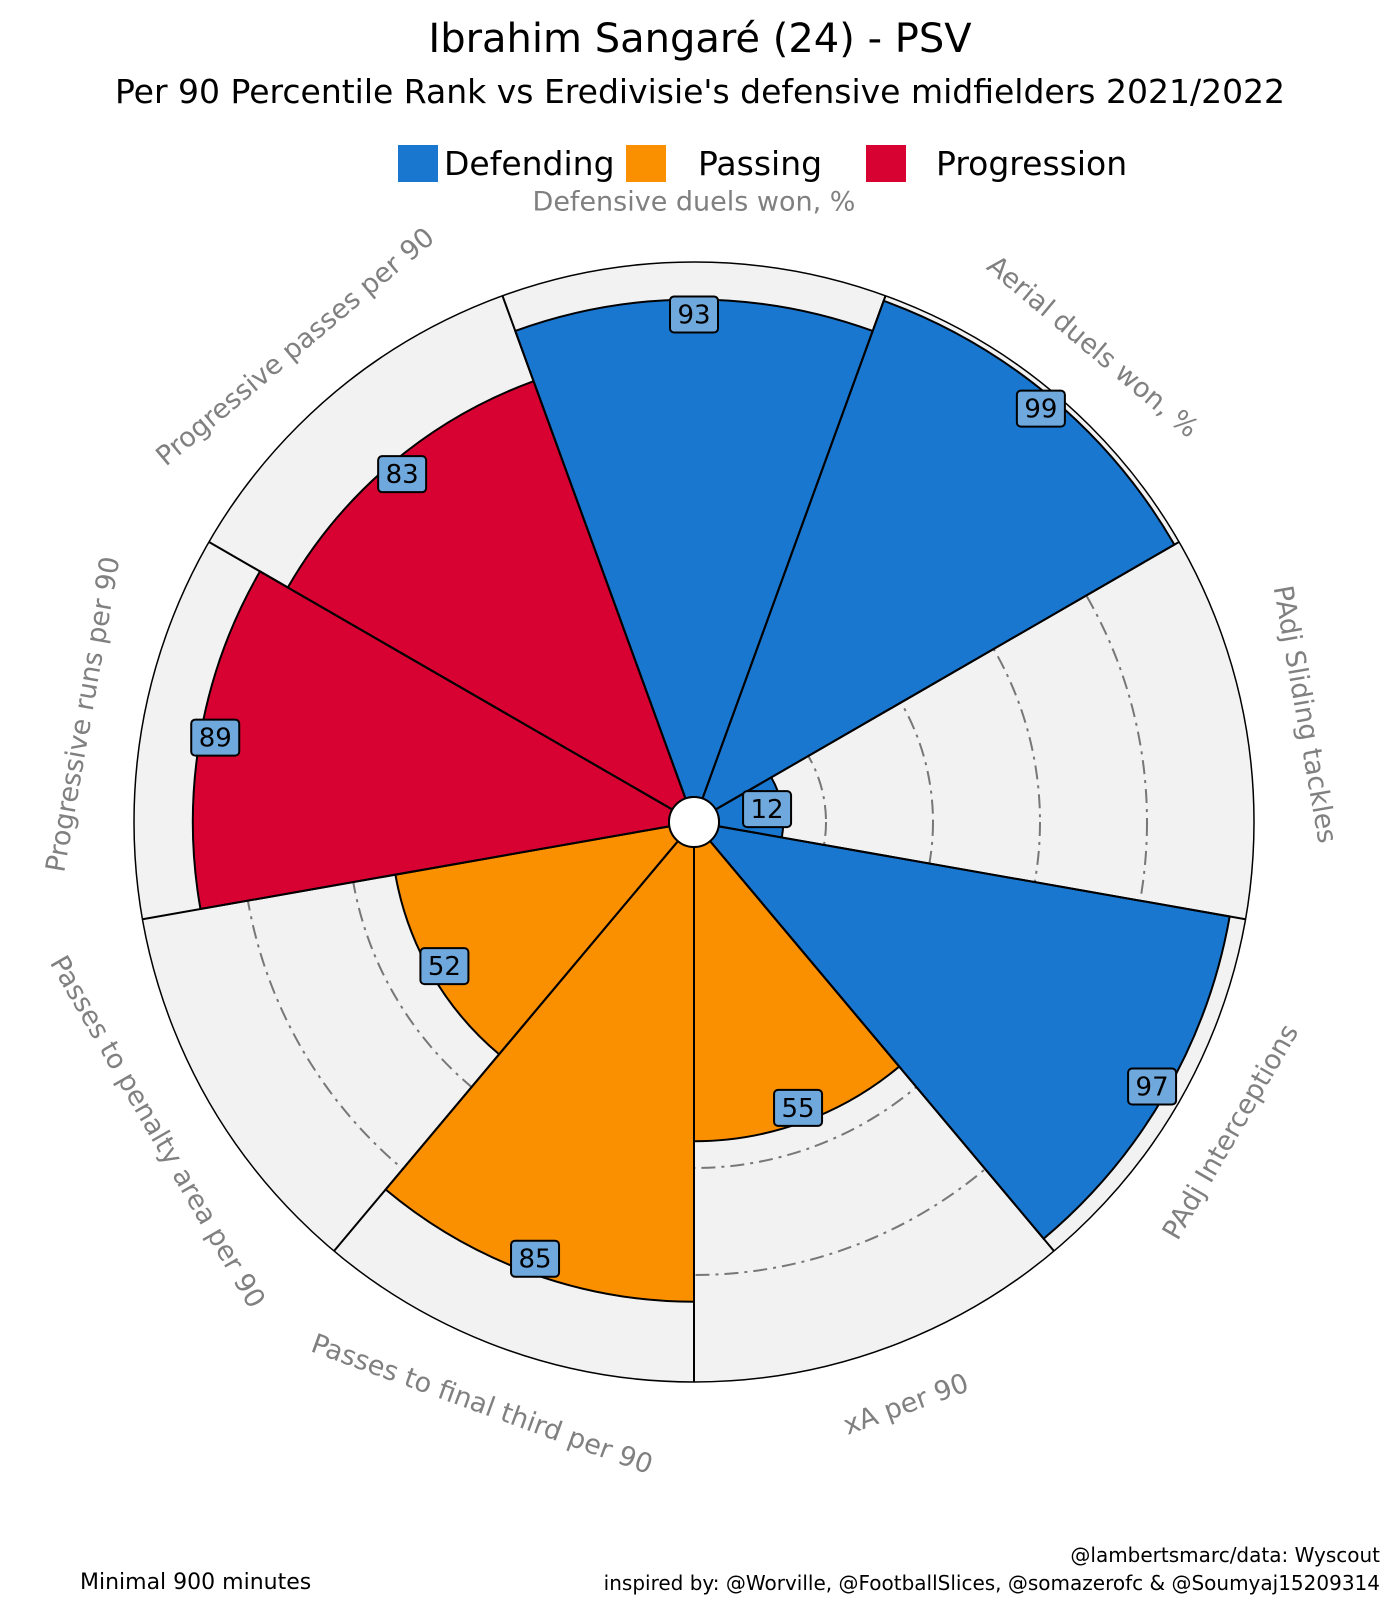 The height and width of the screenshot is (1611, 1400). I want to click on value-text: 99, so click(1040, 410).